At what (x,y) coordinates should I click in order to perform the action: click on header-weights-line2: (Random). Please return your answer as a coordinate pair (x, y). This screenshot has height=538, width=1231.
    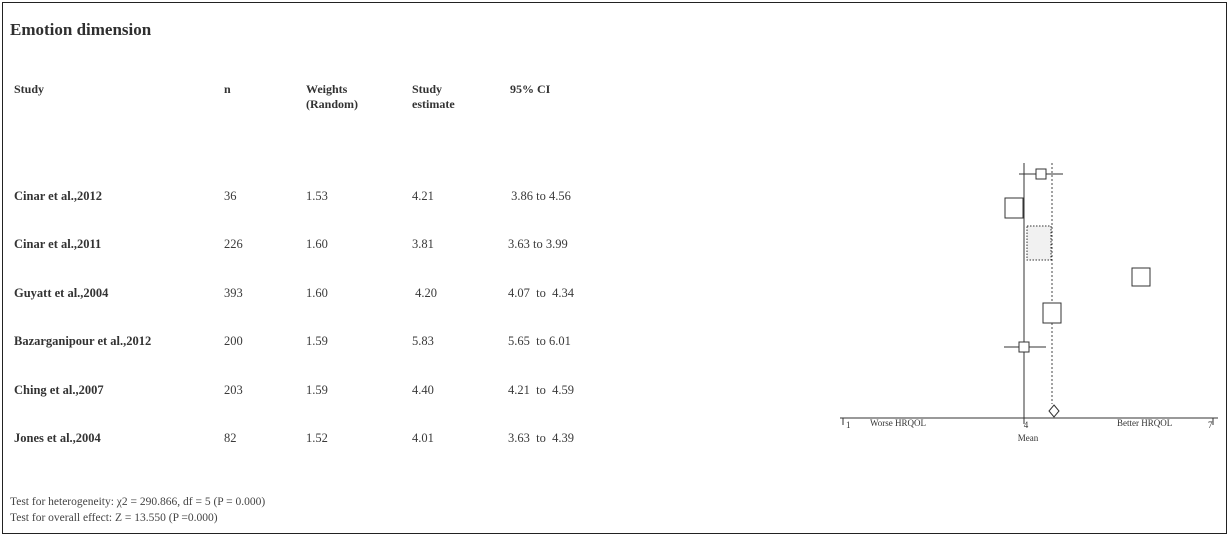
    Looking at the image, I should click on (332, 104).